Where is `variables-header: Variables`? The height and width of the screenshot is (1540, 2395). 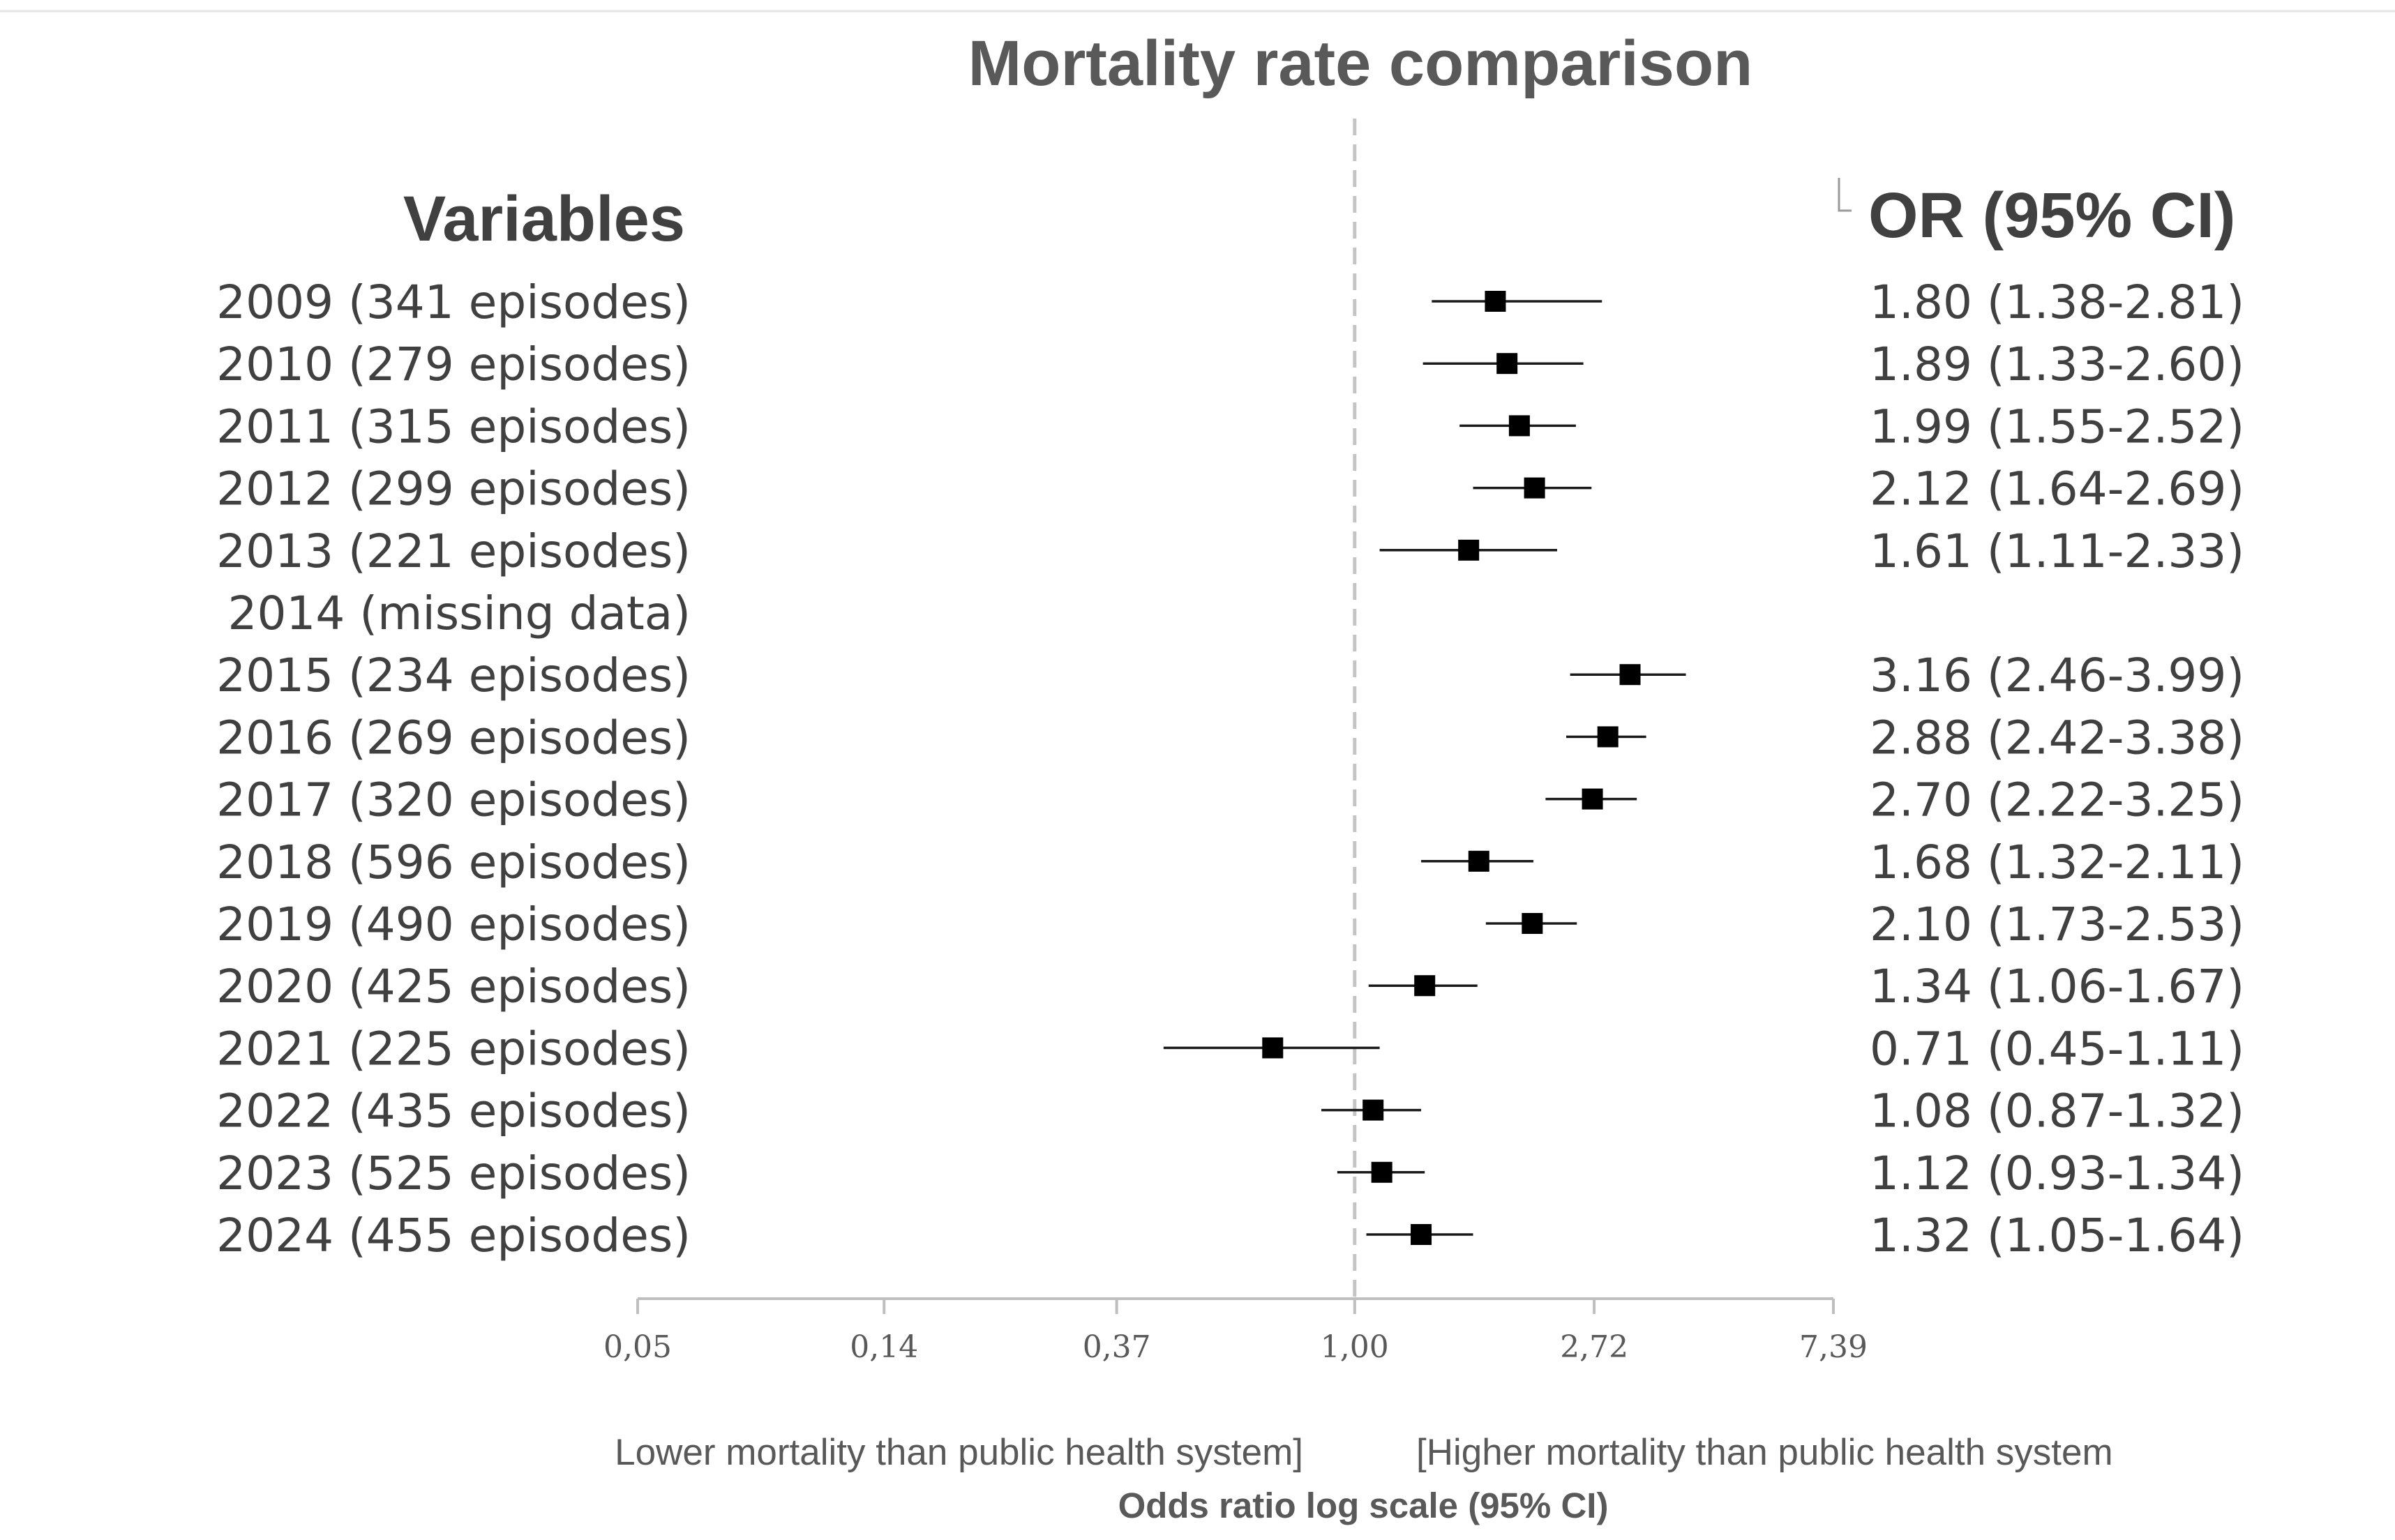 variables-header: Variables is located at coordinates (544, 219).